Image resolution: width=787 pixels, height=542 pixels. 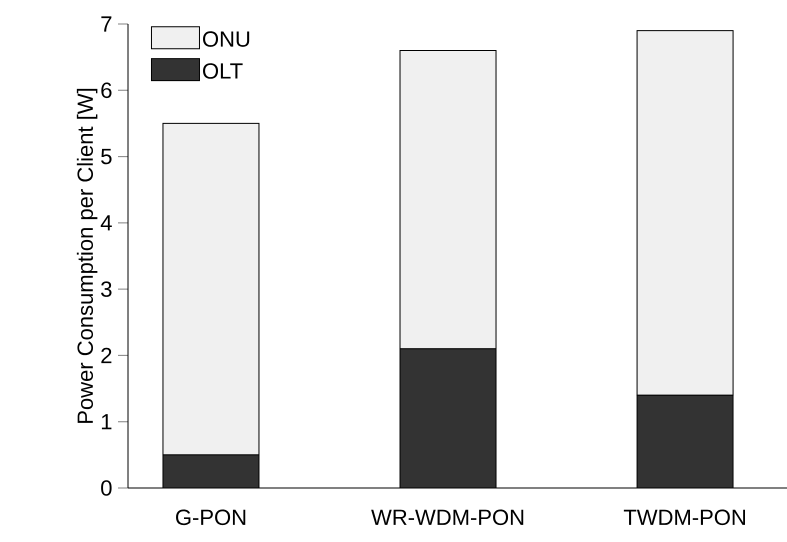 I want to click on x-tick-label: TWDM-PON, so click(x=684, y=518).